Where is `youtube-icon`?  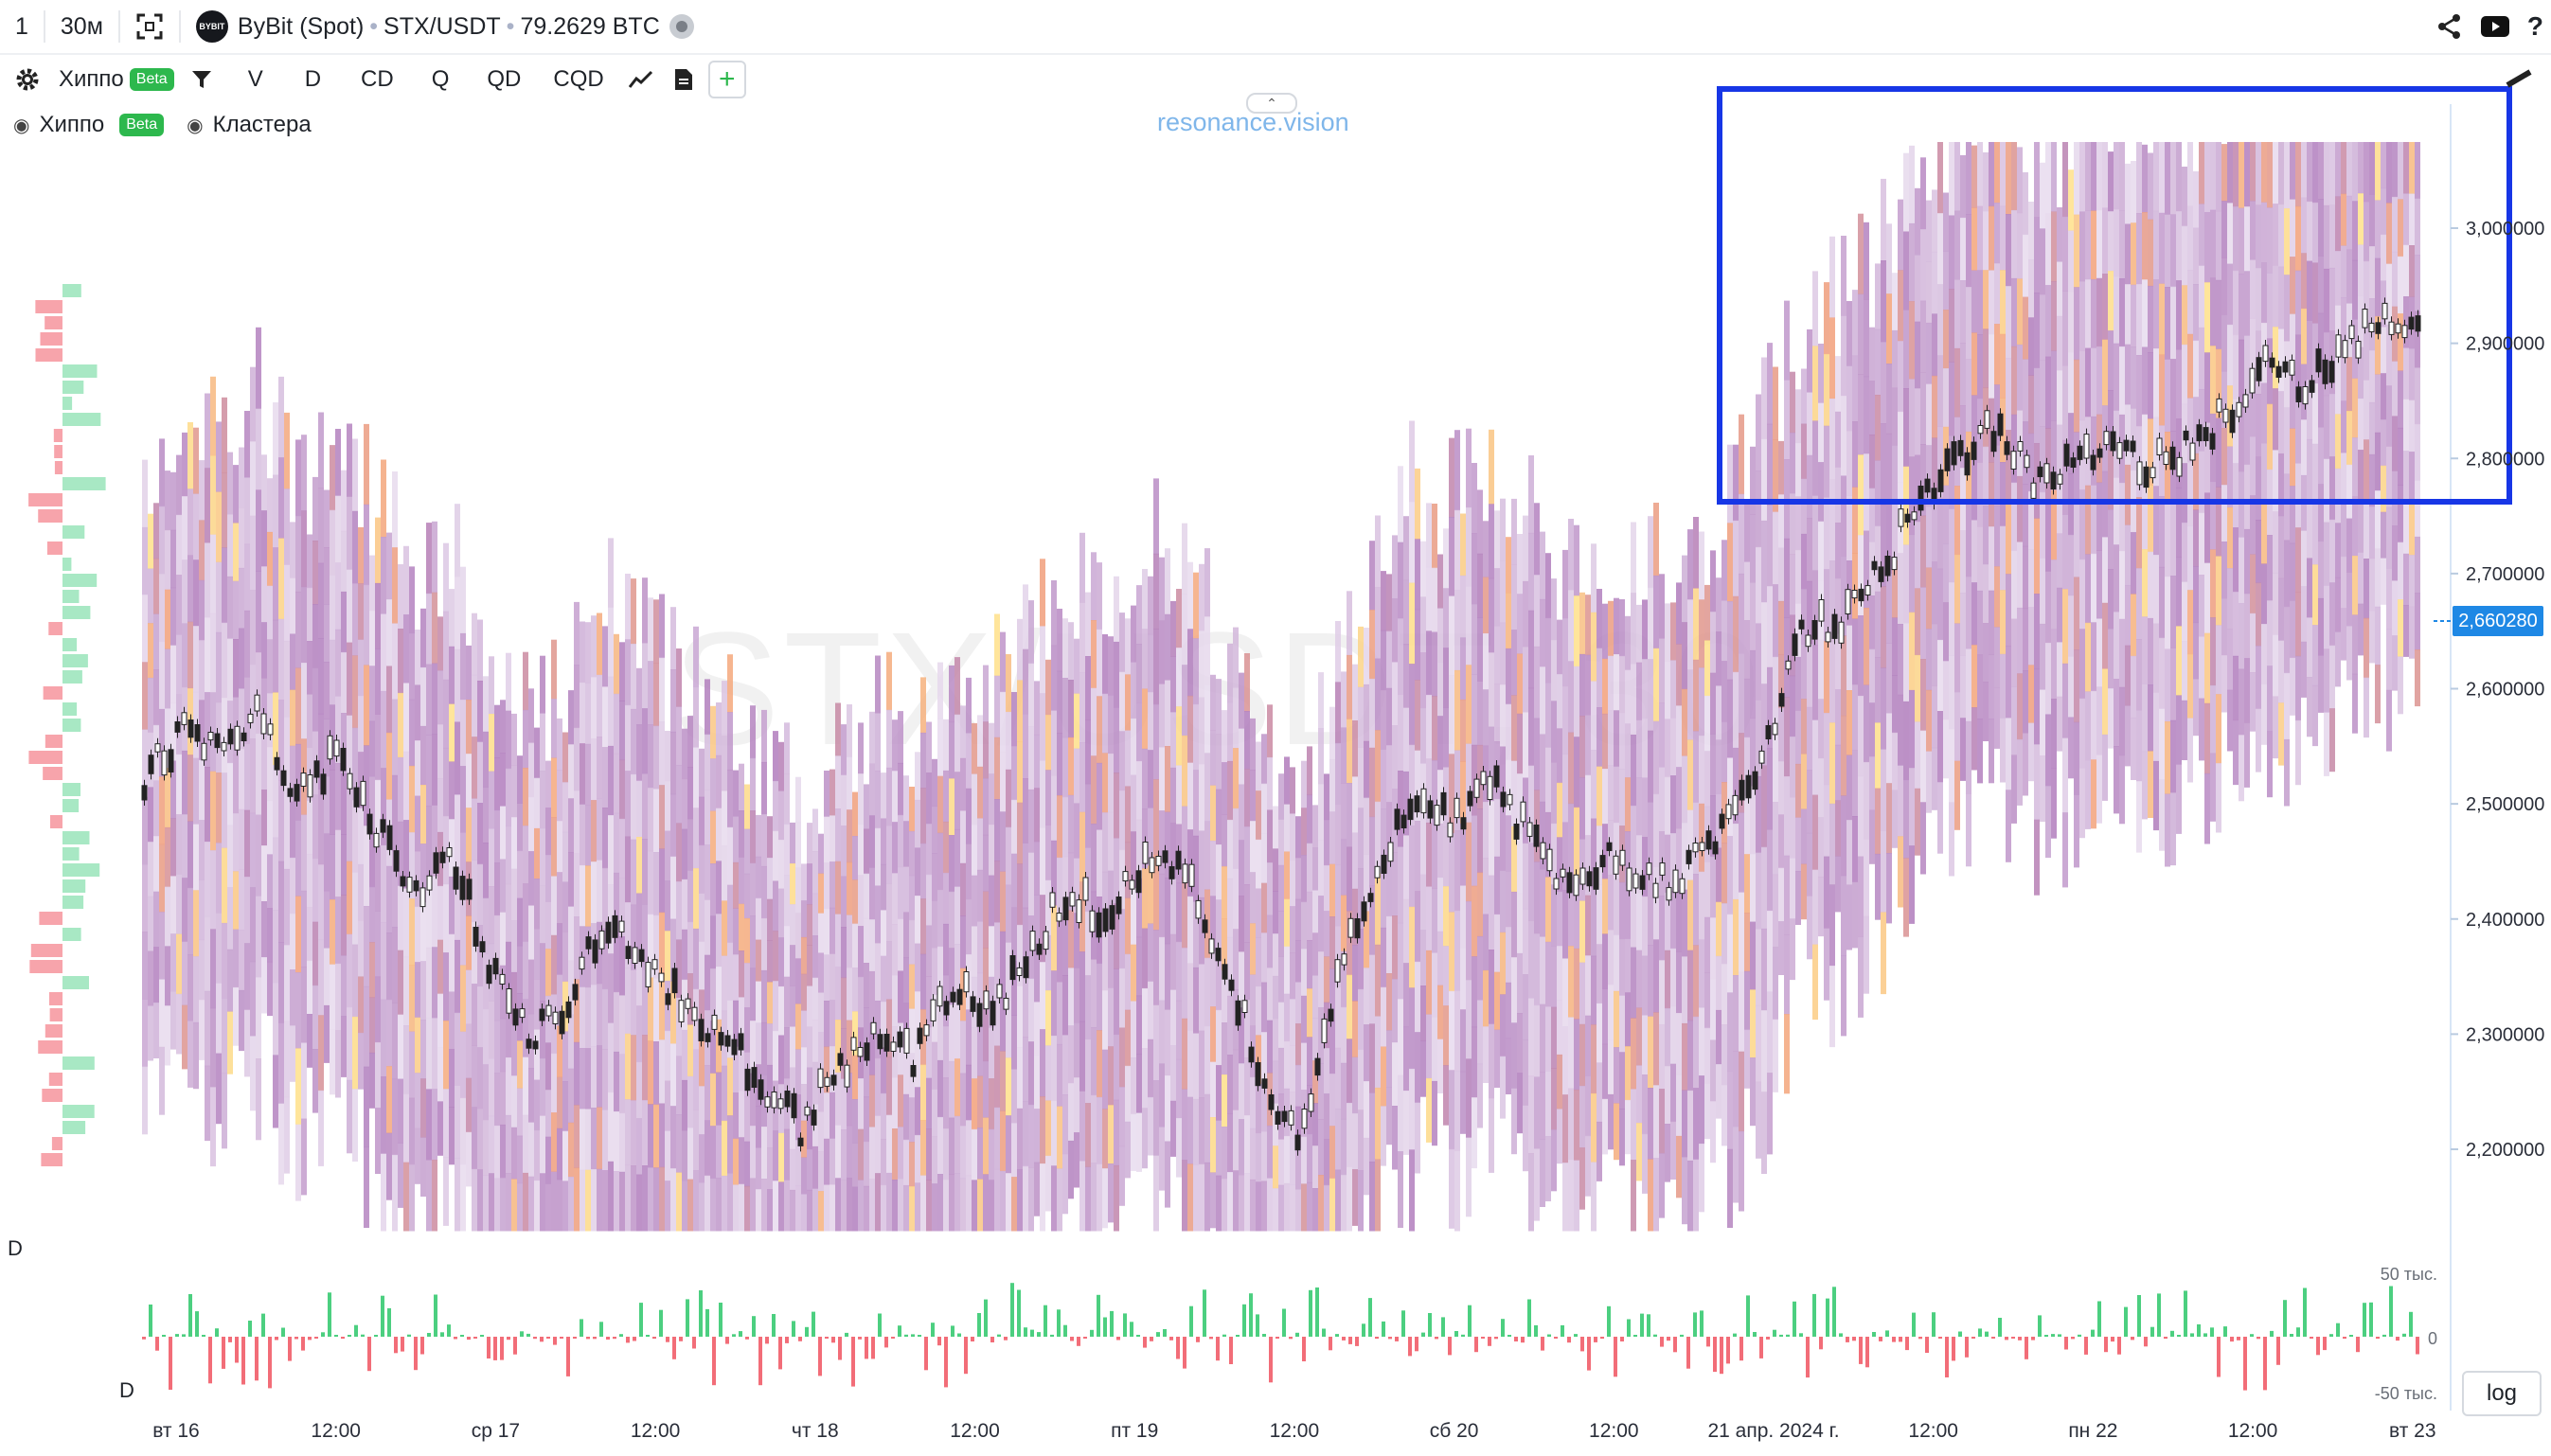 youtube-icon is located at coordinates (2495, 26).